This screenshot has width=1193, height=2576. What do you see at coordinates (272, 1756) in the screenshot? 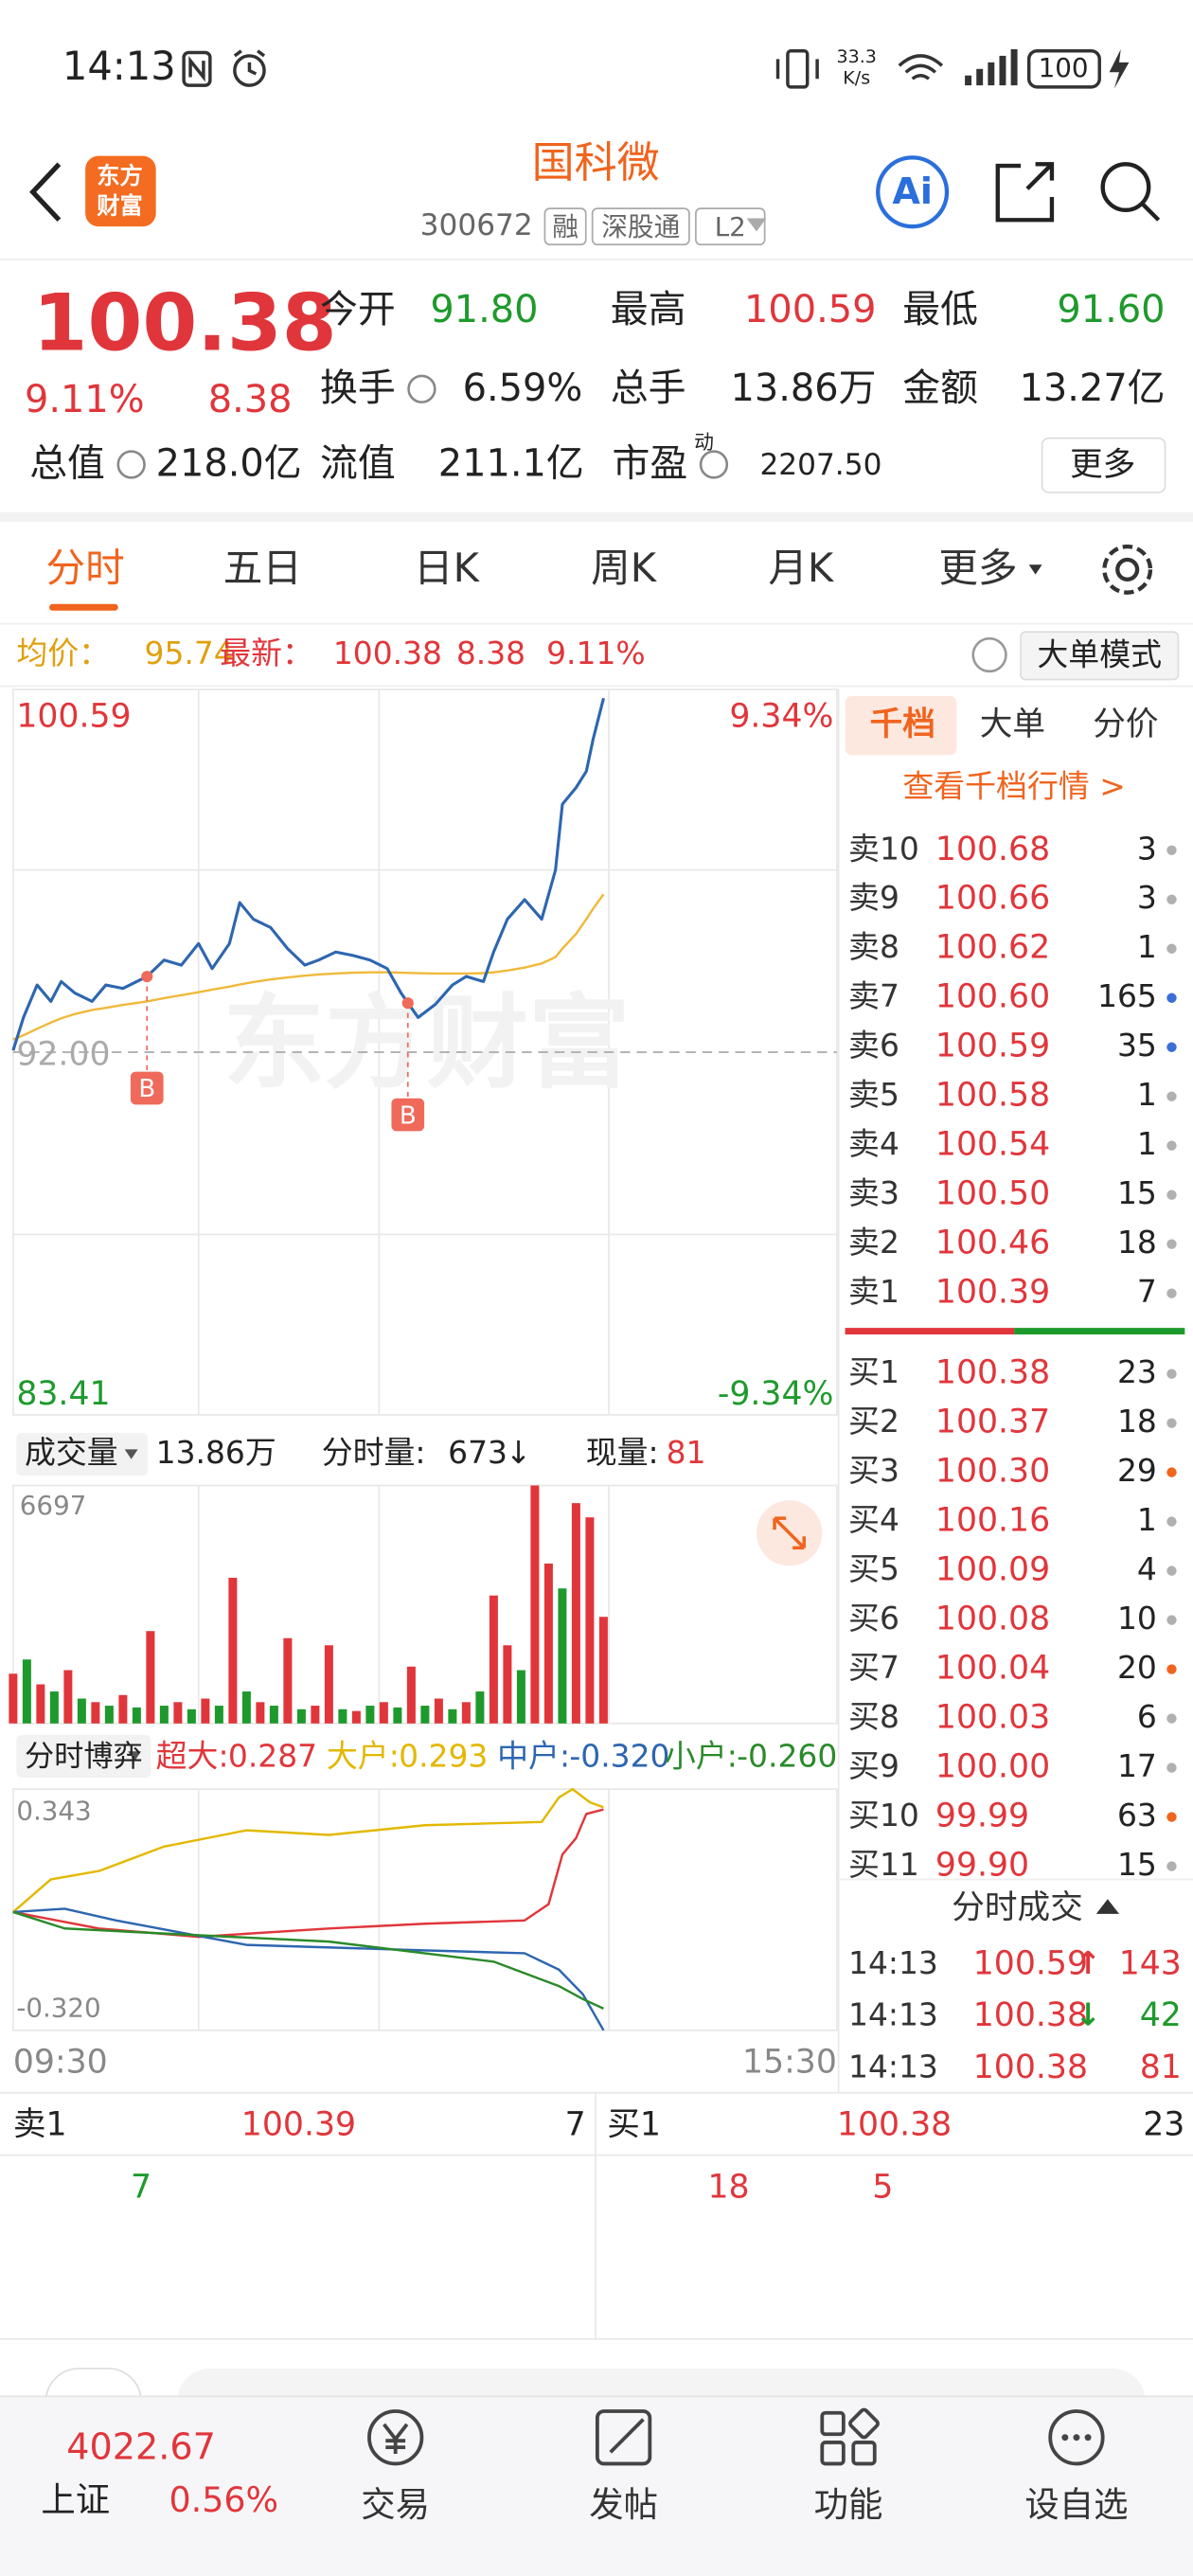
I see `legend-value: 0.287` at bounding box center [272, 1756].